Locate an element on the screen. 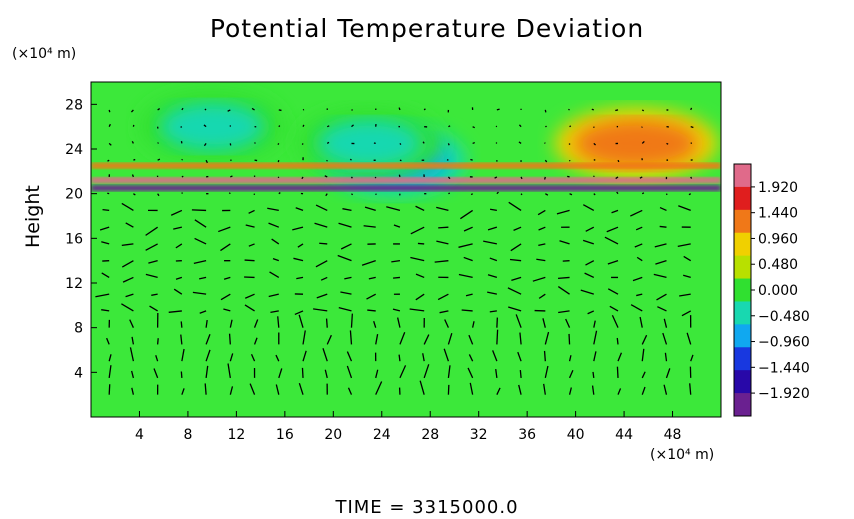 This screenshot has height=519, width=854. y-axis: 4 8 12 16 20 24 28 is located at coordinates (81, 239).